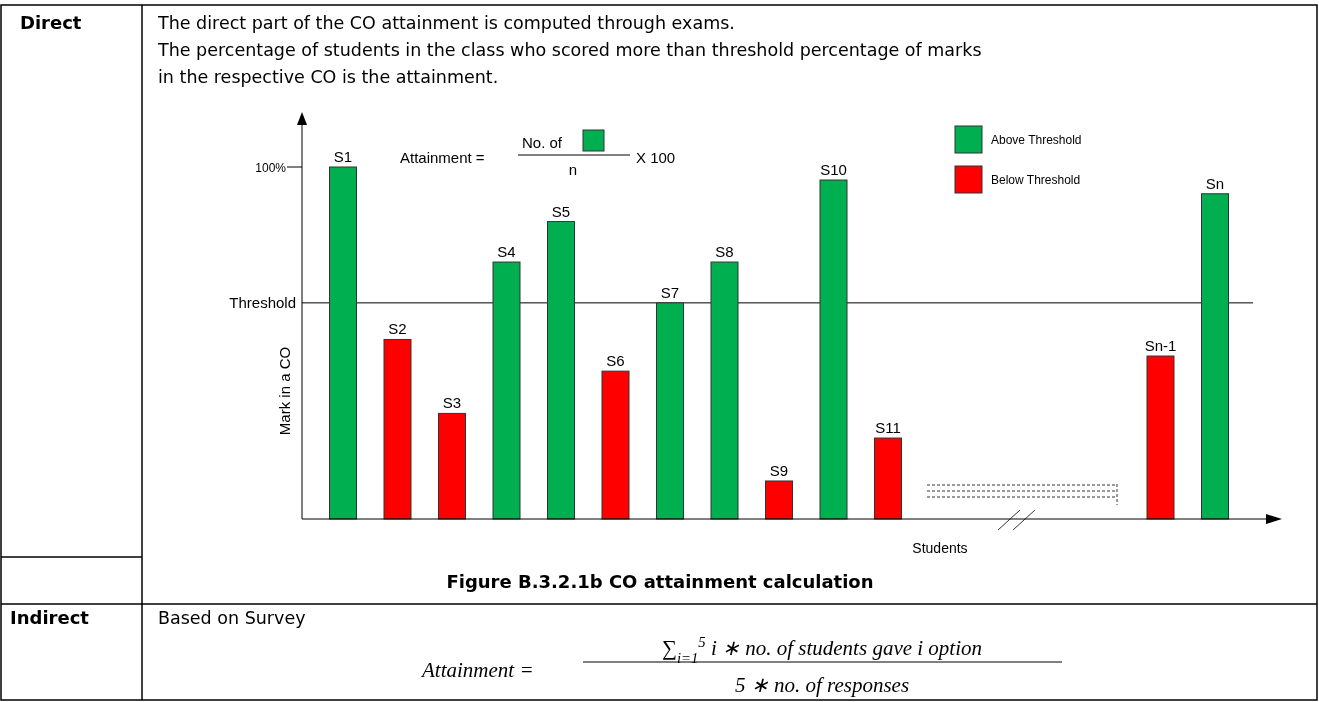  I want to click on text: No. of, so click(542, 142).